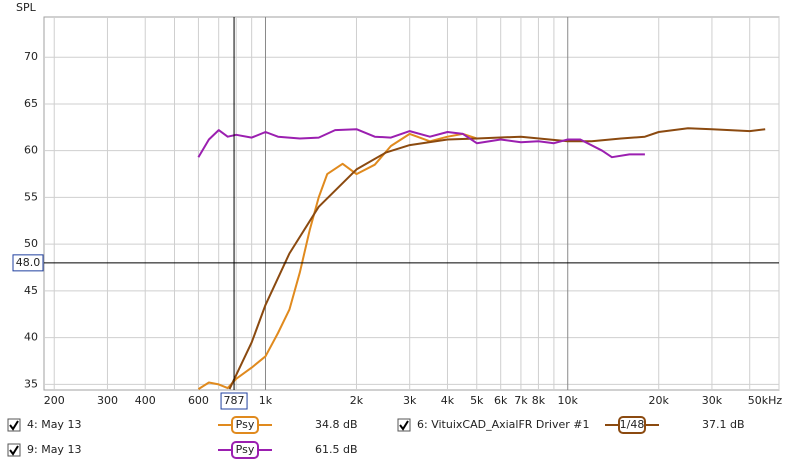 The width and height of the screenshot is (800, 465). I want to click on readout: 61.5 dB, so click(336, 449).